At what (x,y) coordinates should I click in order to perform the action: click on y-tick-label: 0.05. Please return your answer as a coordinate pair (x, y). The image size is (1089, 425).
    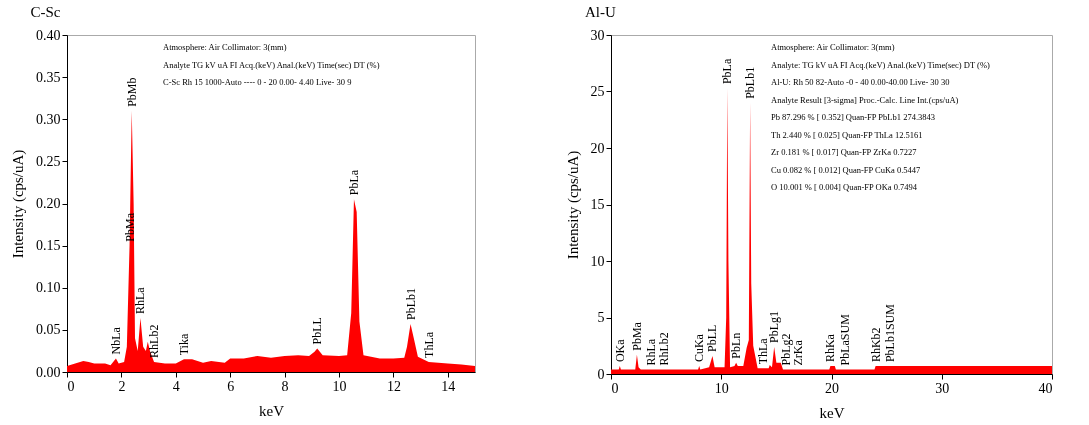
    Looking at the image, I should click on (48, 330).